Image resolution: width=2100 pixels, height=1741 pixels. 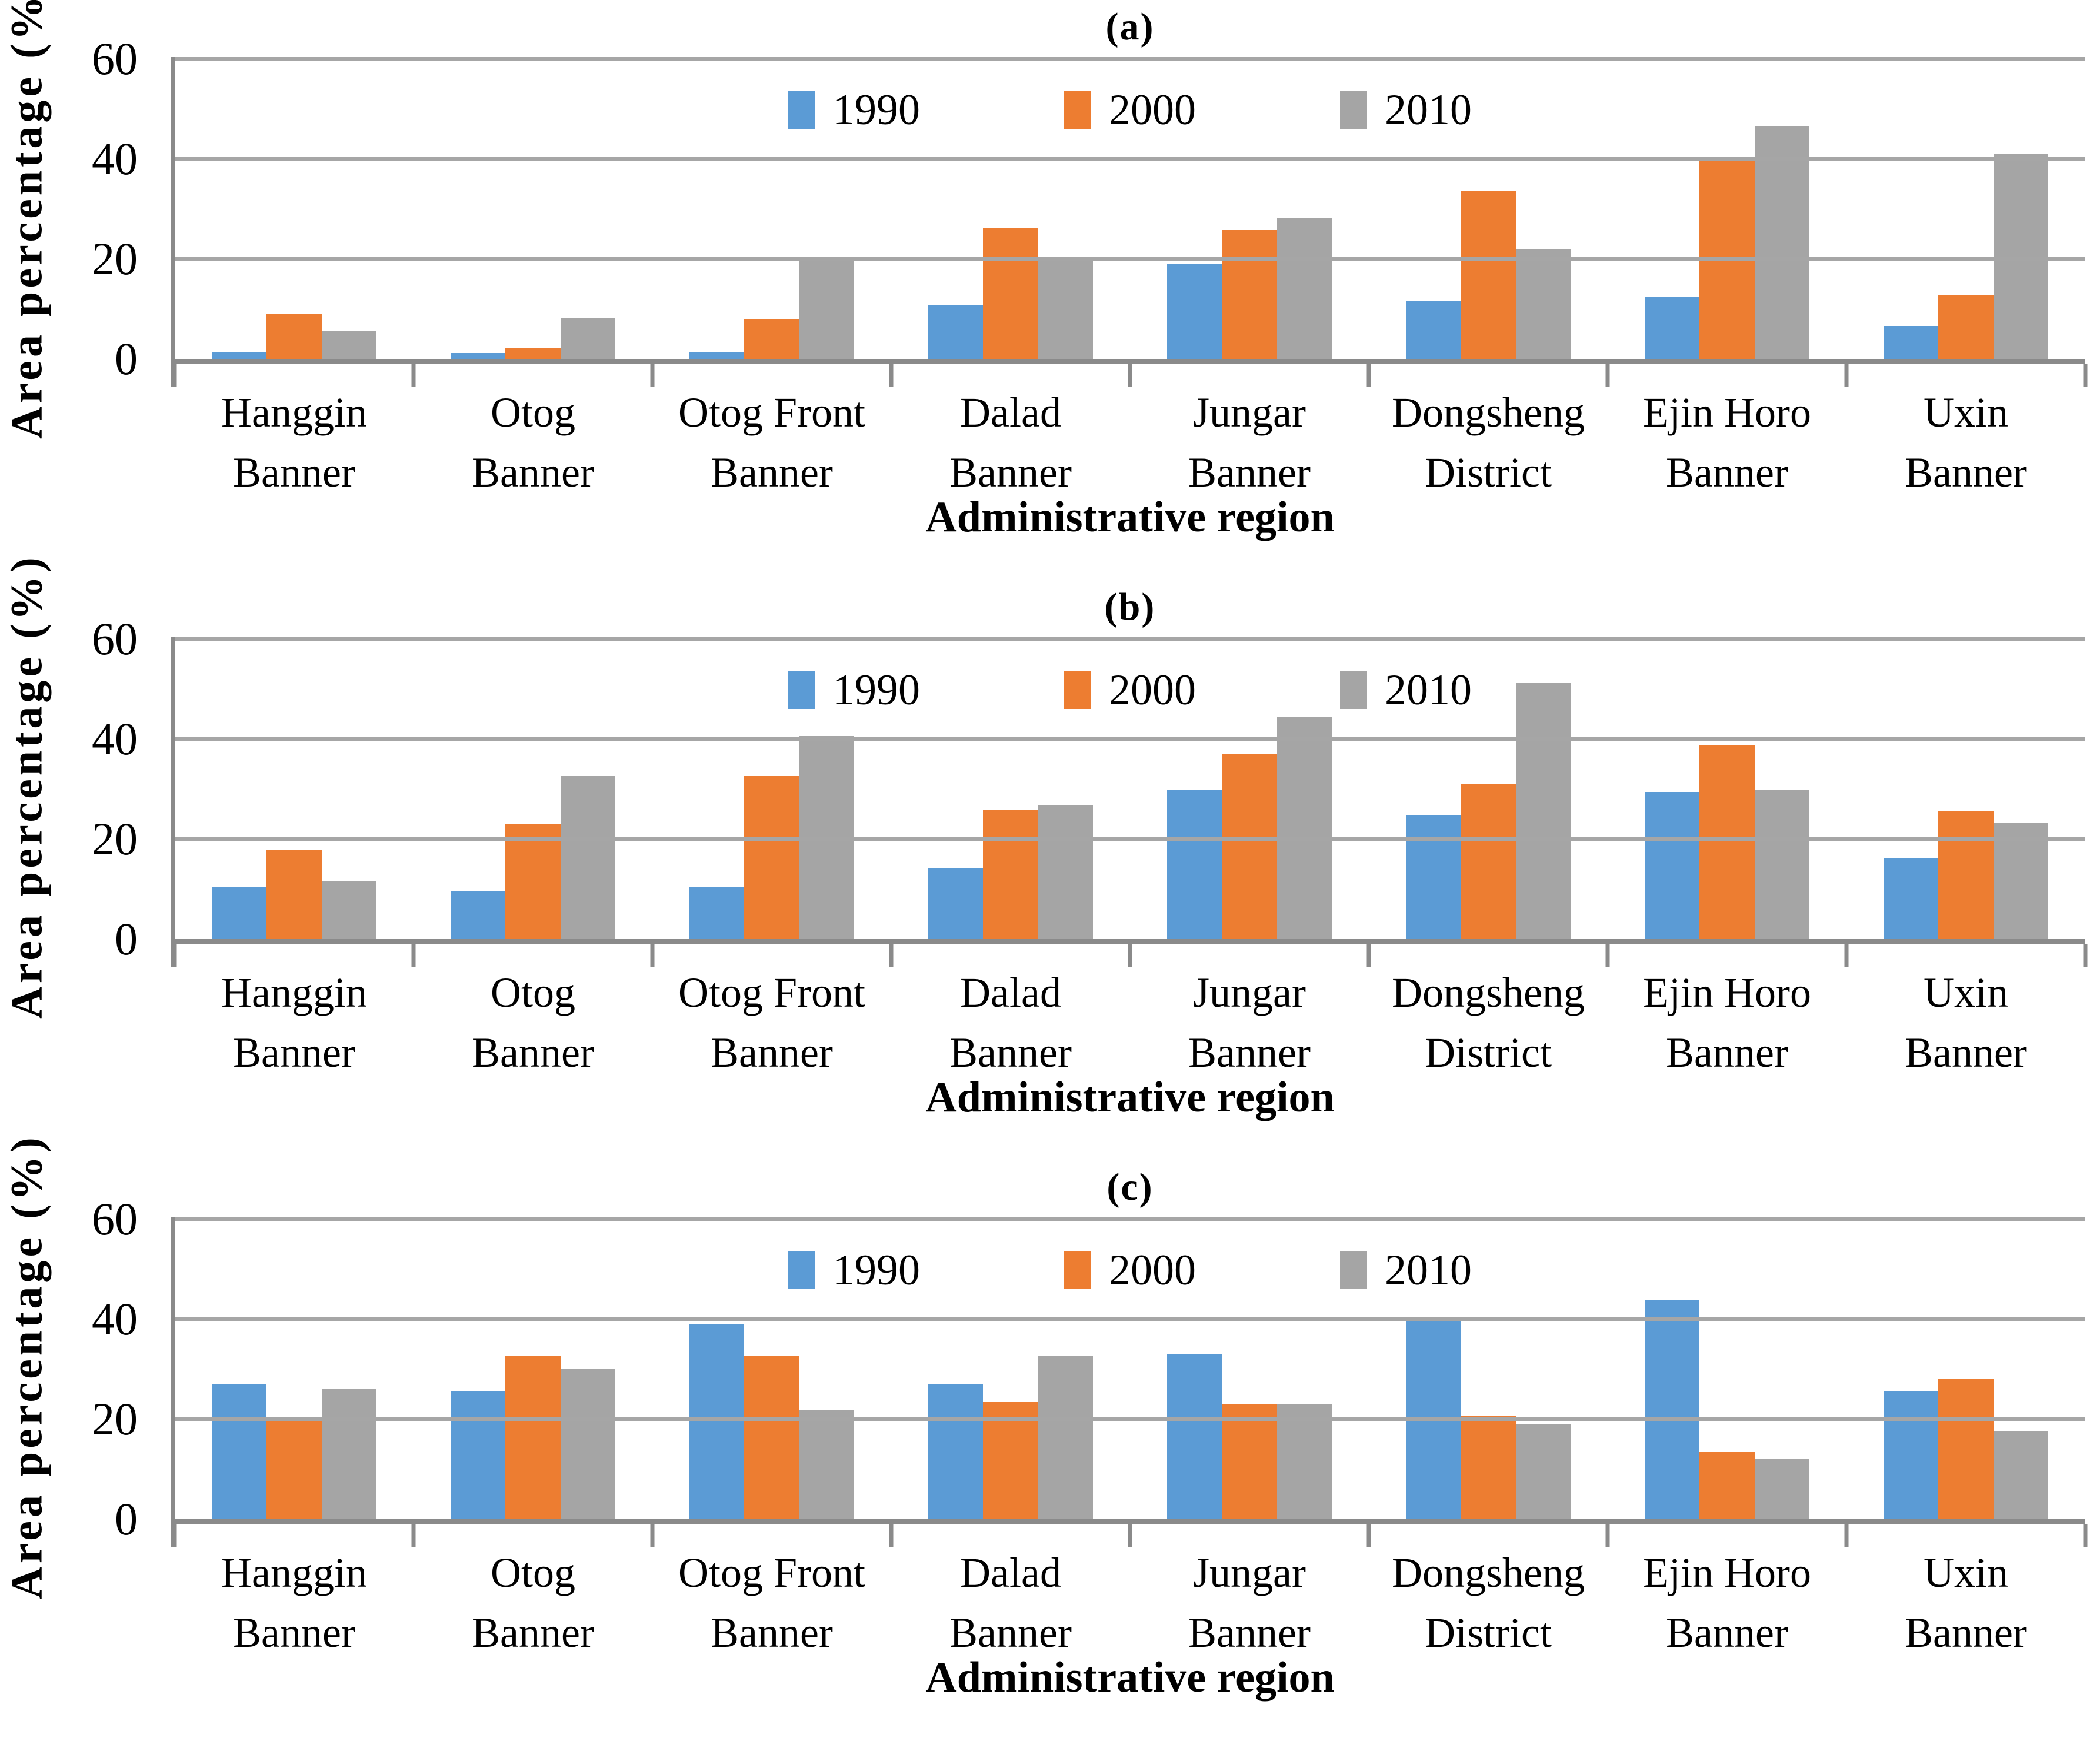 What do you see at coordinates (1130, 1097) in the screenshot?
I see `x-axis-title: Administrative region` at bounding box center [1130, 1097].